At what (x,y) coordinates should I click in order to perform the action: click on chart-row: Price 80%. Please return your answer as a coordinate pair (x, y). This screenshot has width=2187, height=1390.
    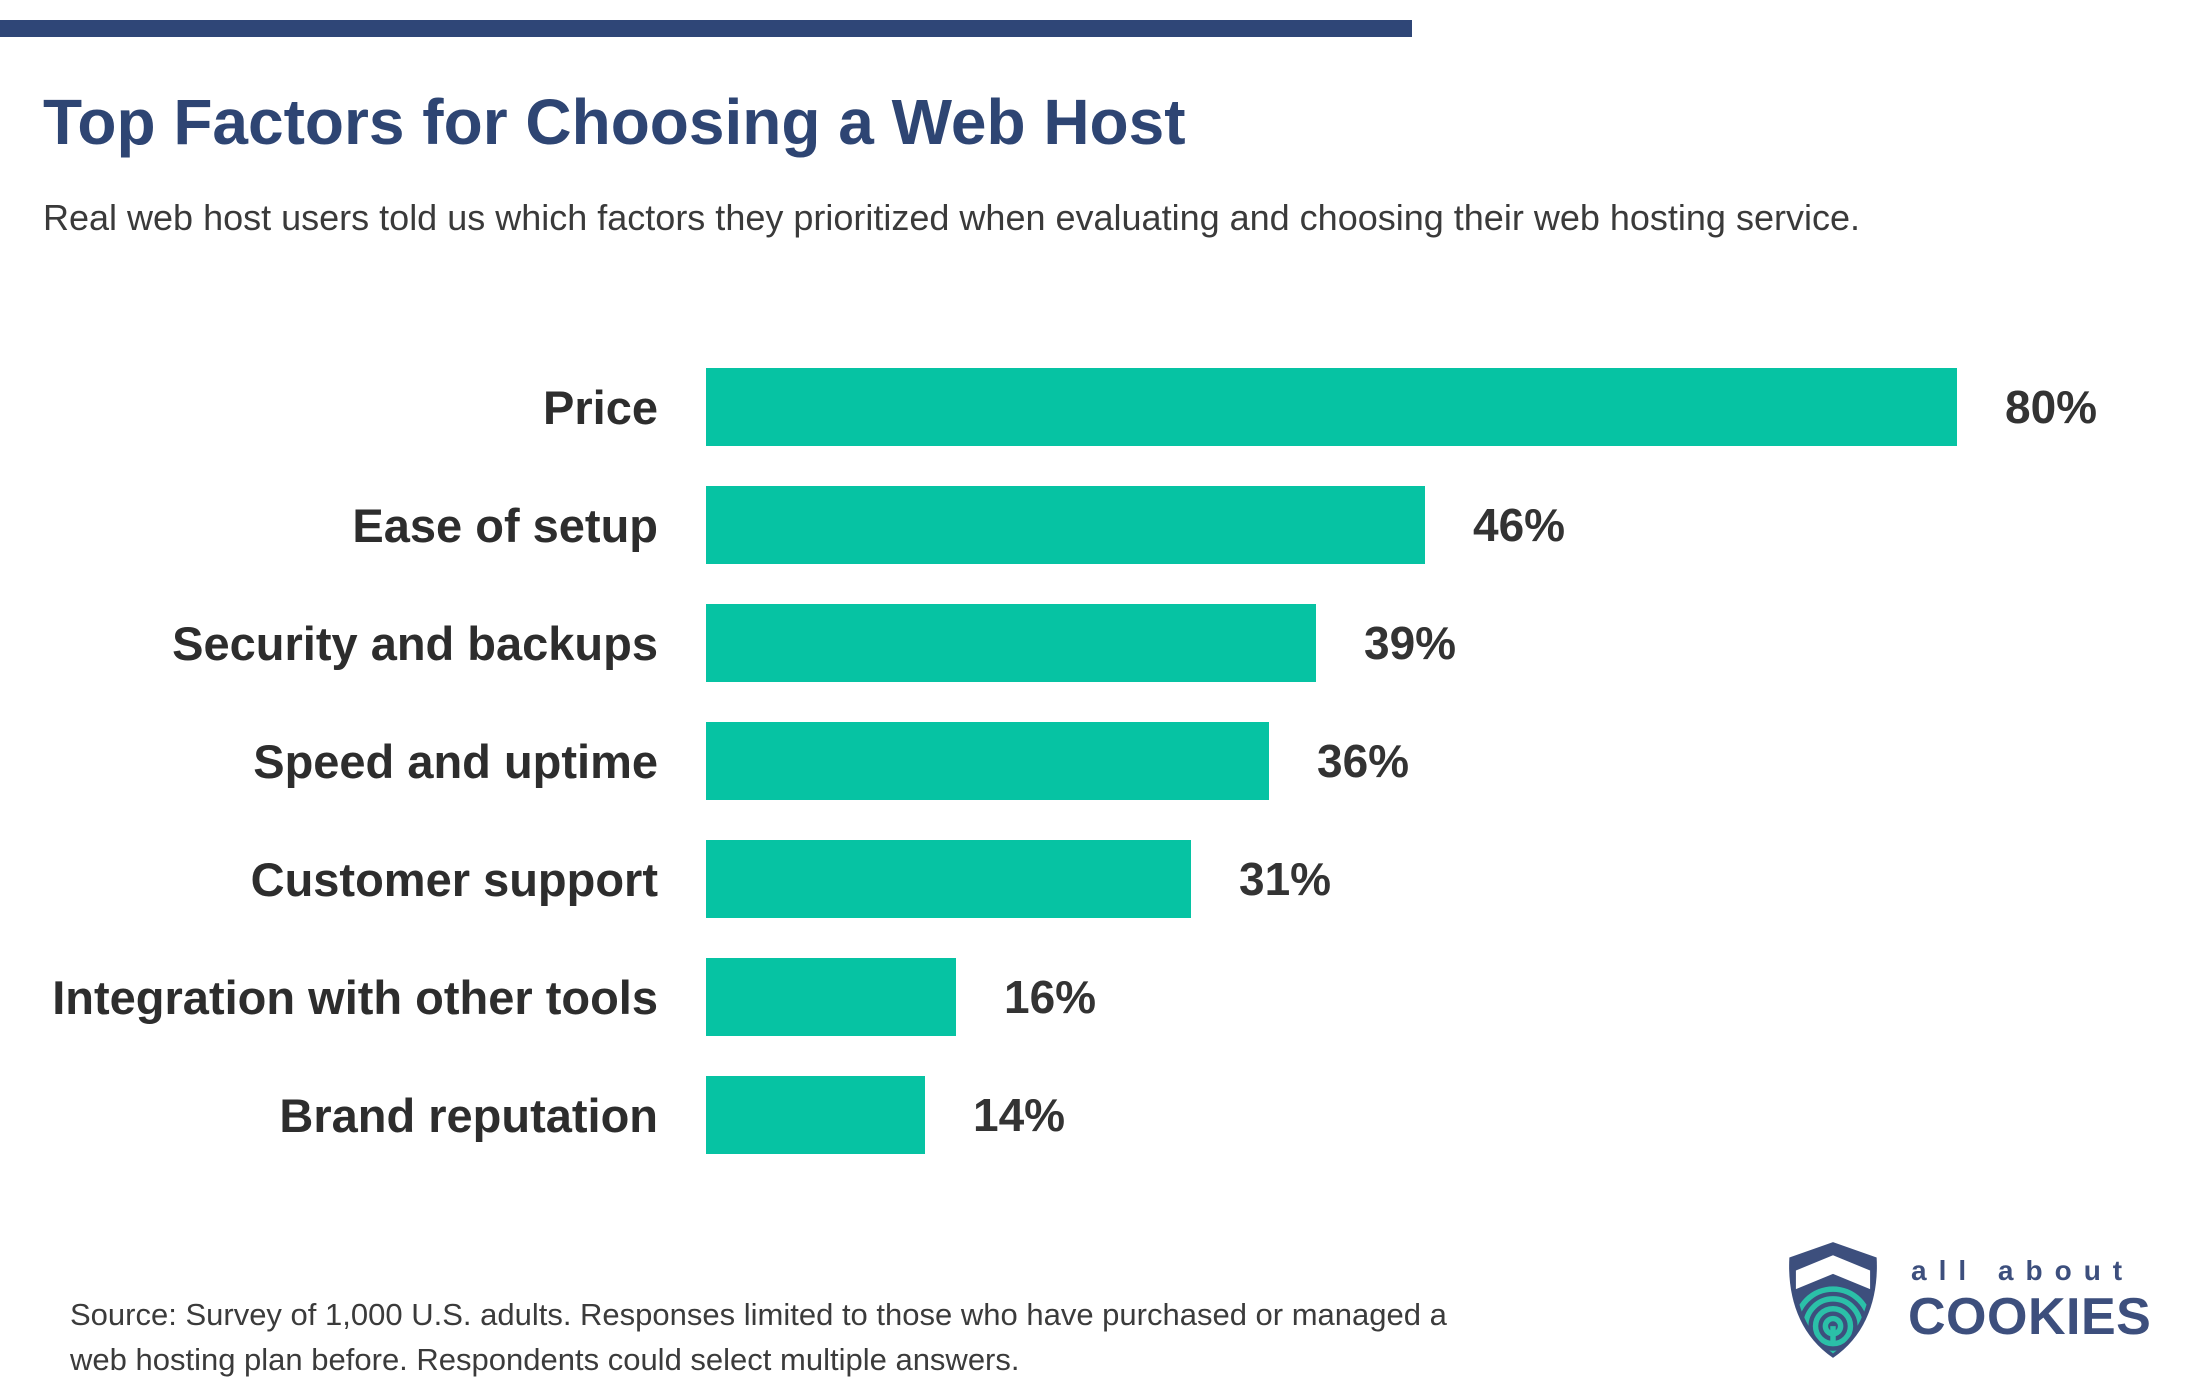
    Looking at the image, I should click on (1093, 407).